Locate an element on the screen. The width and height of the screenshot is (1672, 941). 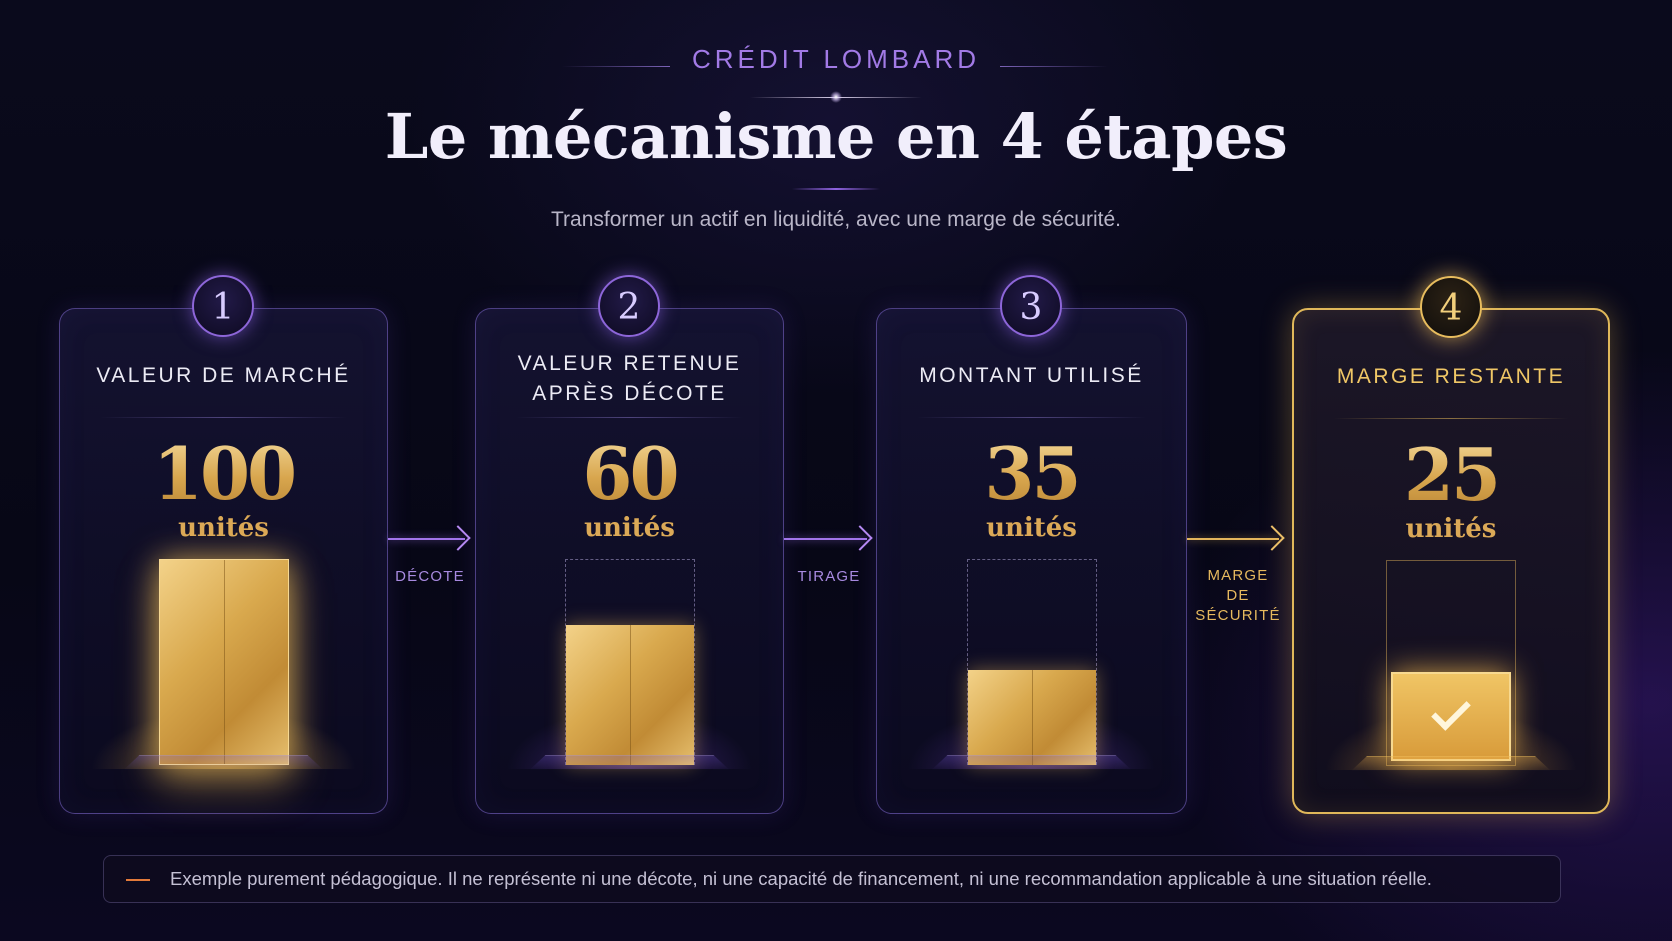
arrow-label-decote: DÉCOTE is located at coordinates (430, 576).